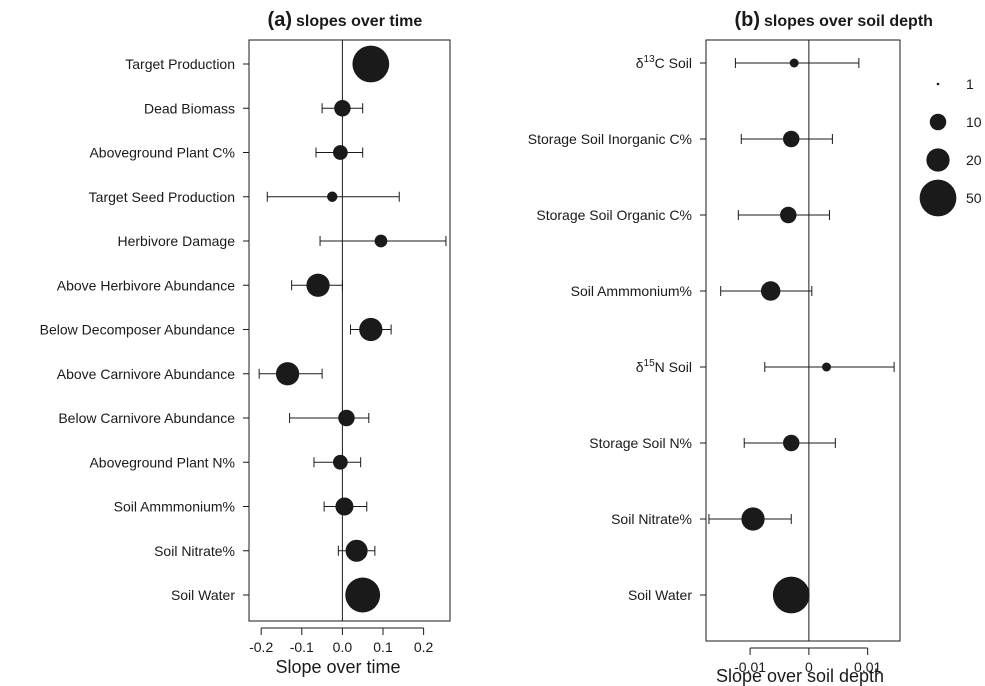 The height and width of the screenshot is (686, 985). What do you see at coordinates (800, 676) in the screenshot?
I see `panel-b-x-axis-title: Slope over soil depth` at bounding box center [800, 676].